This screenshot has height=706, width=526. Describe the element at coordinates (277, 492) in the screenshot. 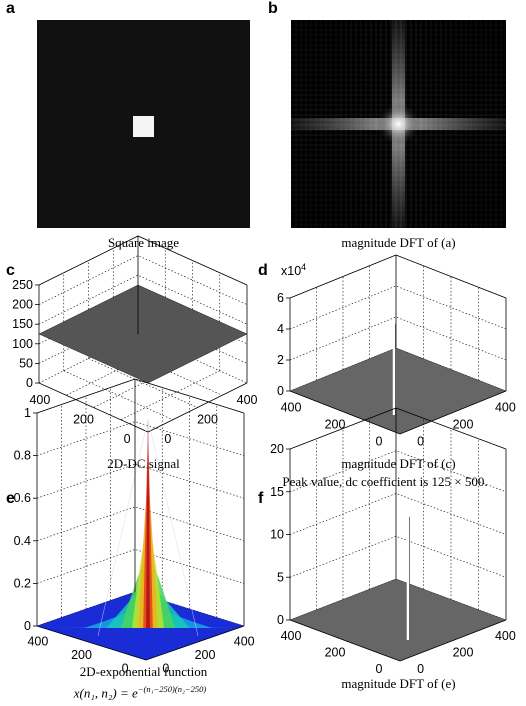

I see `z-tick-label: 15` at that location.